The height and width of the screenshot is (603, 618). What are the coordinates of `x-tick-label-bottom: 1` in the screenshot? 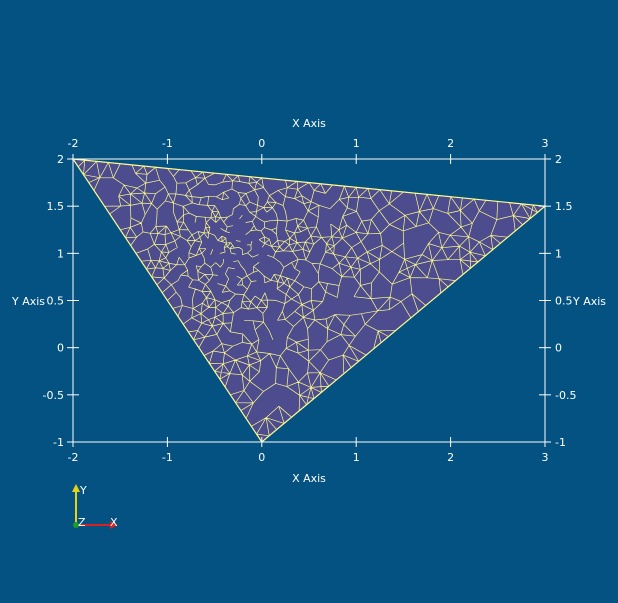 It's located at (356, 457).